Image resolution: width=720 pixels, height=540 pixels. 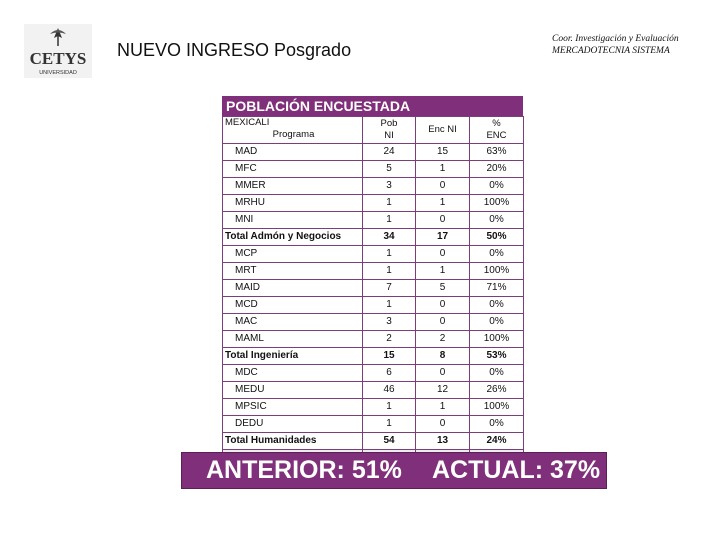 I want to click on pct-value: 20%, so click(x=496, y=169).